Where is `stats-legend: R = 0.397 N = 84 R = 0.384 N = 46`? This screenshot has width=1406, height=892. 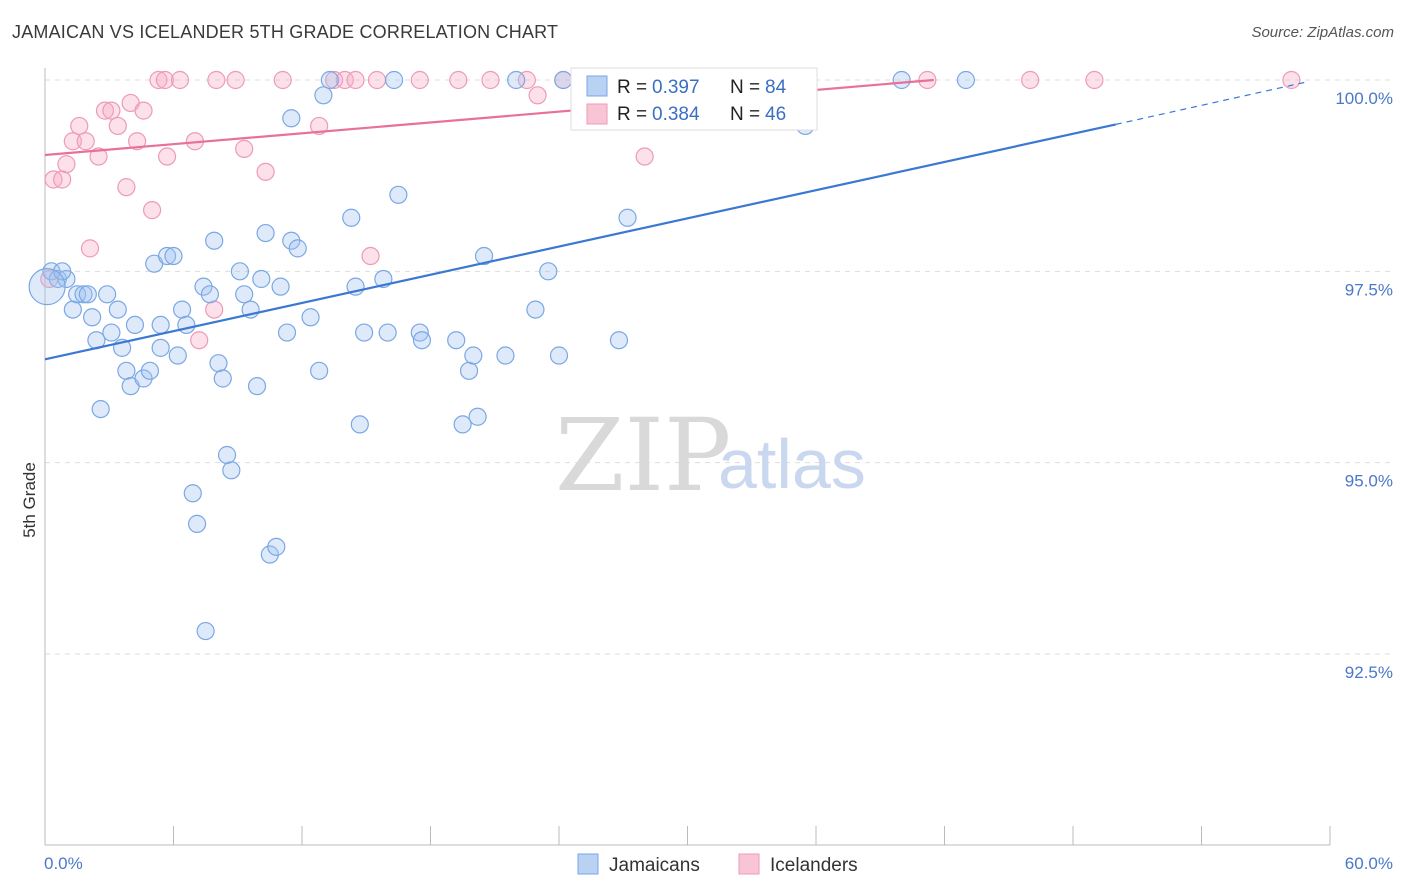 stats-legend: R = 0.397 N = 84 R = 0.384 N = 46 is located at coordinates (694, 99).